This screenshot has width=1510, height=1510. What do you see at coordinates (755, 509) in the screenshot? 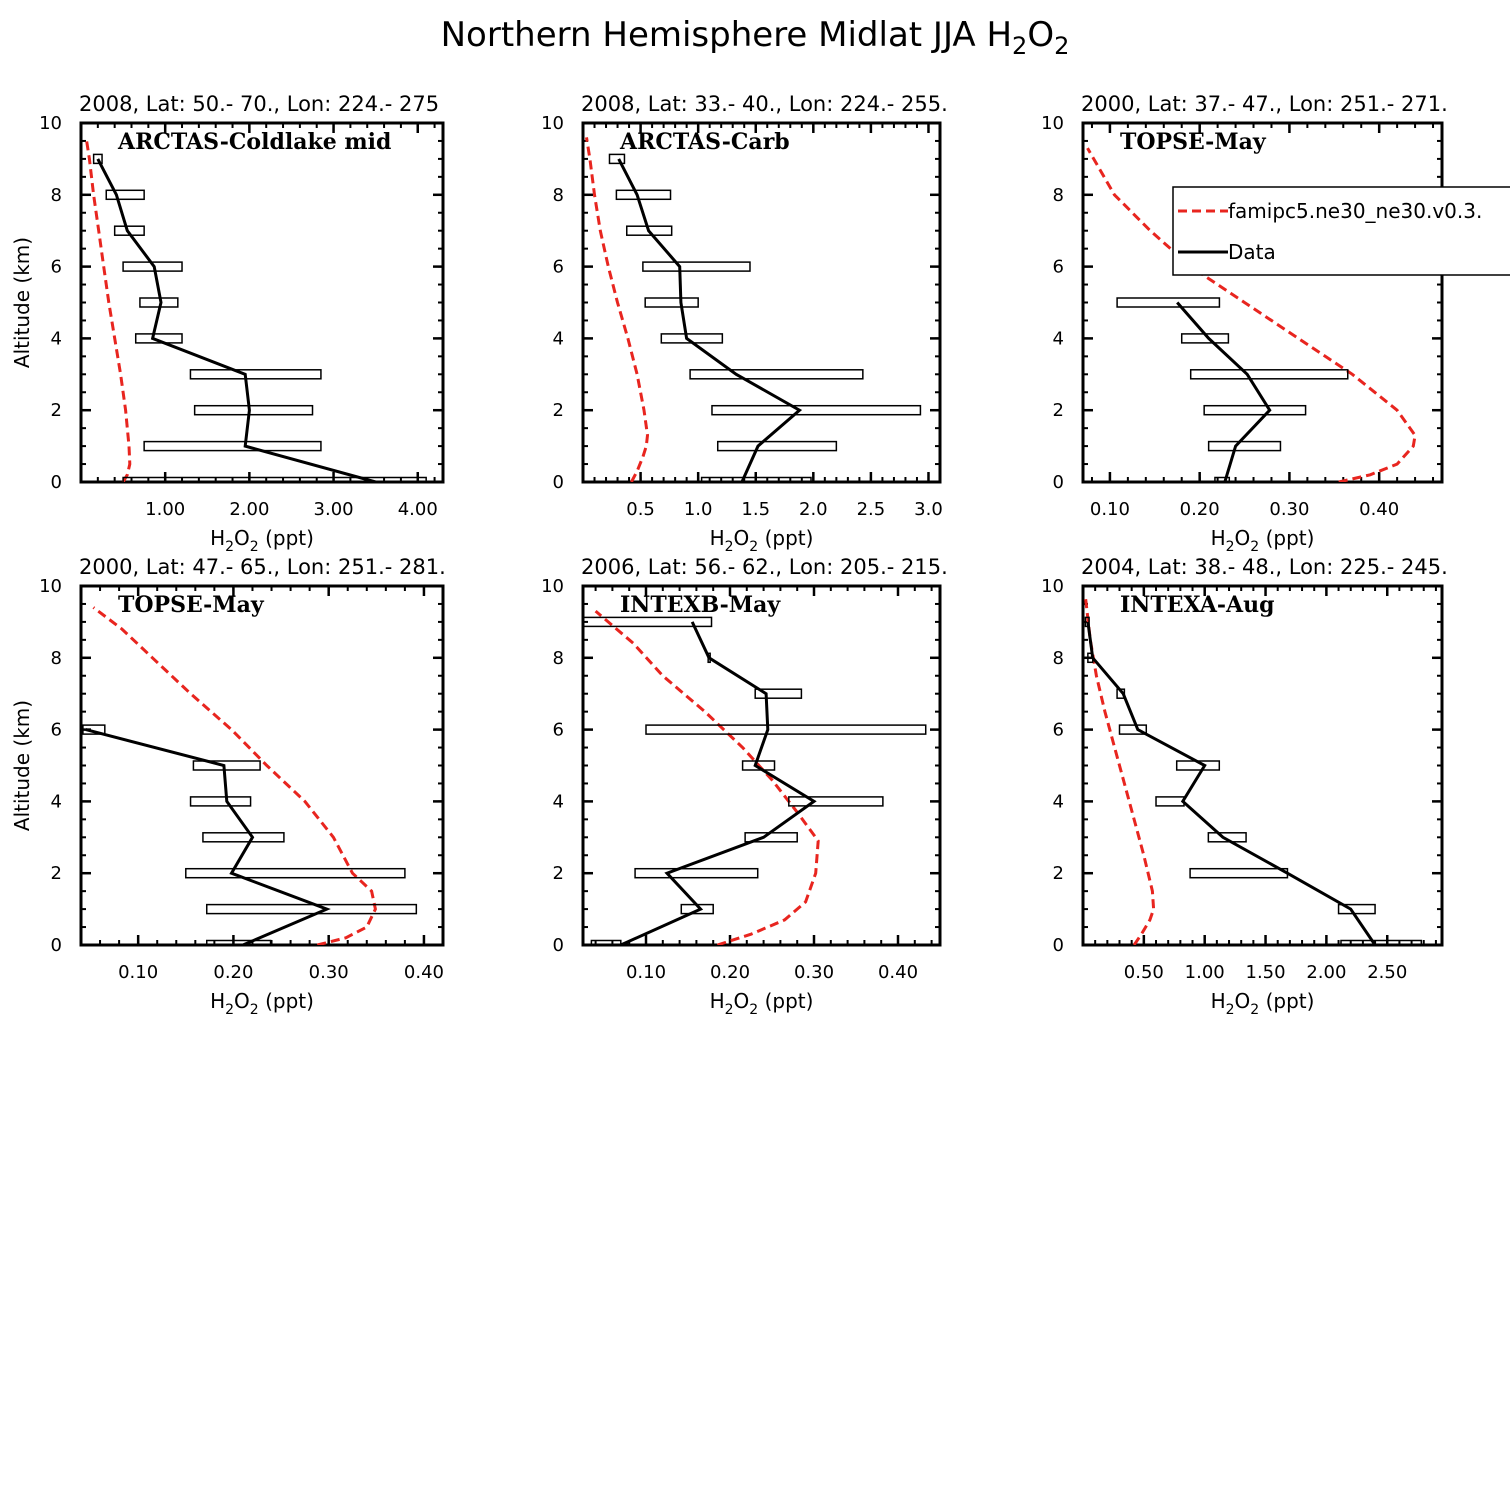
I see `x-tick-label: 1.5` at bounding box center [755, 509].